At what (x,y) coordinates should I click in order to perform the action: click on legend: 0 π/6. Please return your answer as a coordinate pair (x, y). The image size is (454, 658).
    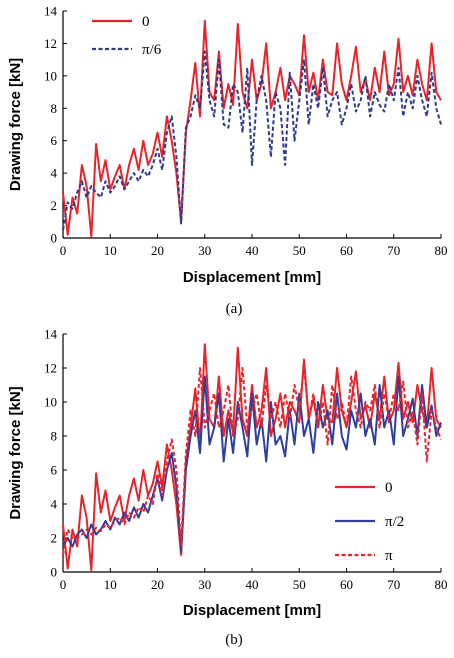
    Looking at the image, I should click on (127, 36).